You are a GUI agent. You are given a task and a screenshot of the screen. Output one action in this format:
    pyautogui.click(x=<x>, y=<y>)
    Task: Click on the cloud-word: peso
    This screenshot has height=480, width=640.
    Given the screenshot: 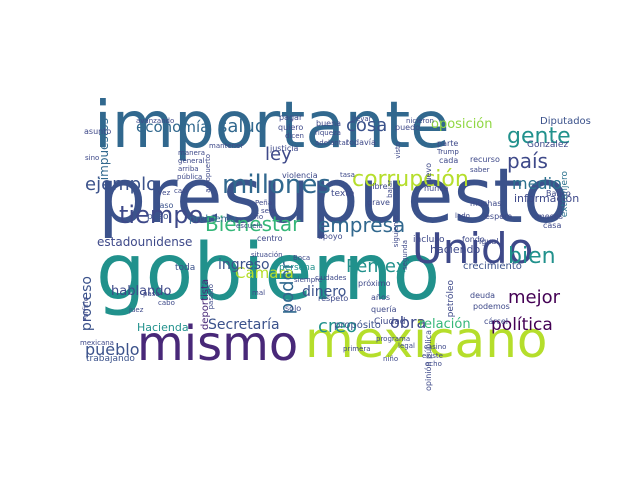 What is the action you would take?
    pyautogui.click(x=158, y=217)
    